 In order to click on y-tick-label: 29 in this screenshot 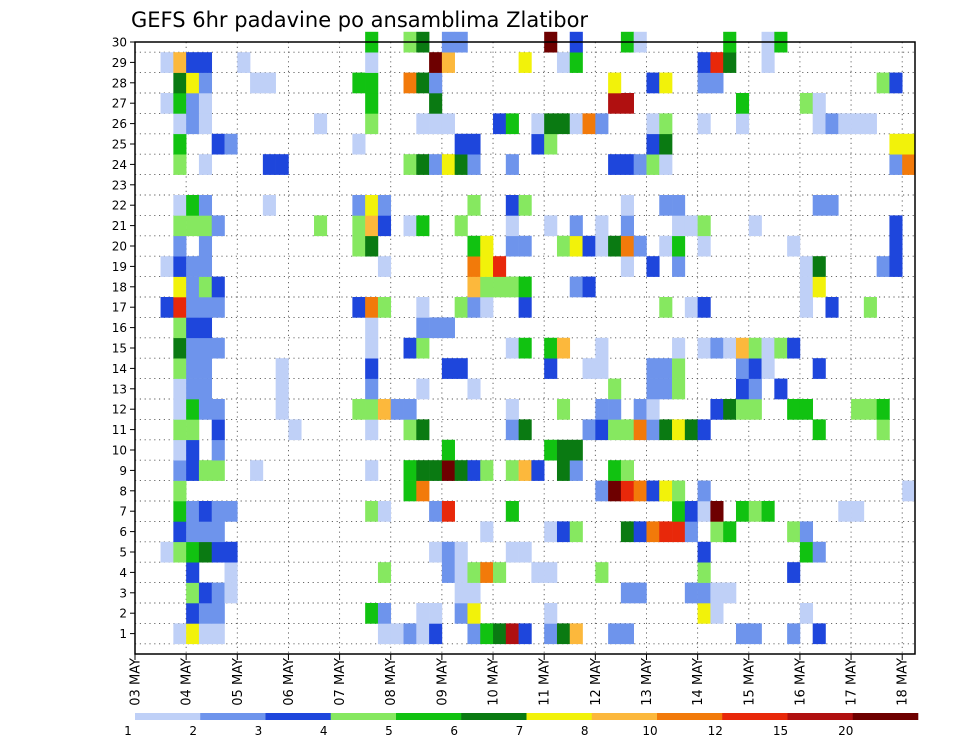, I will do `click(119, 63)`.